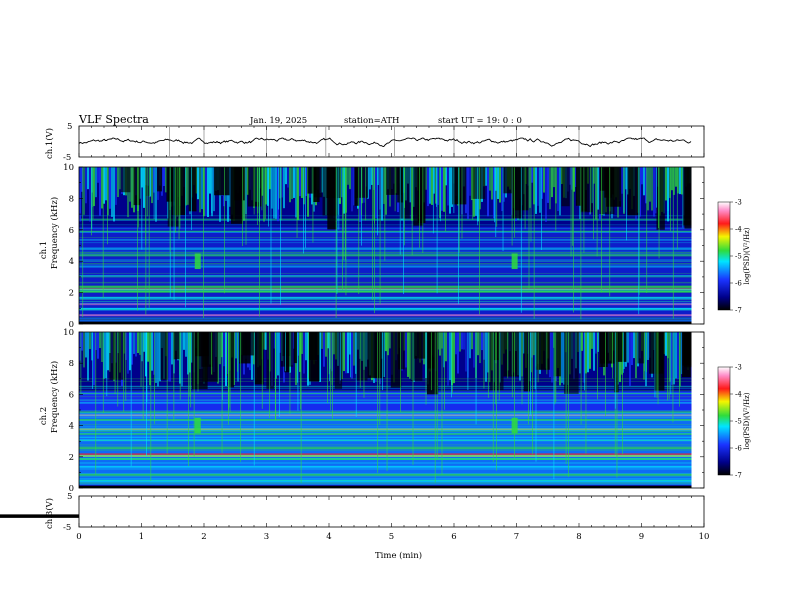 This screenshot has height=612, width=792. I want to click on ch2-colorbar-tick-label: -4, so click(738, 395).